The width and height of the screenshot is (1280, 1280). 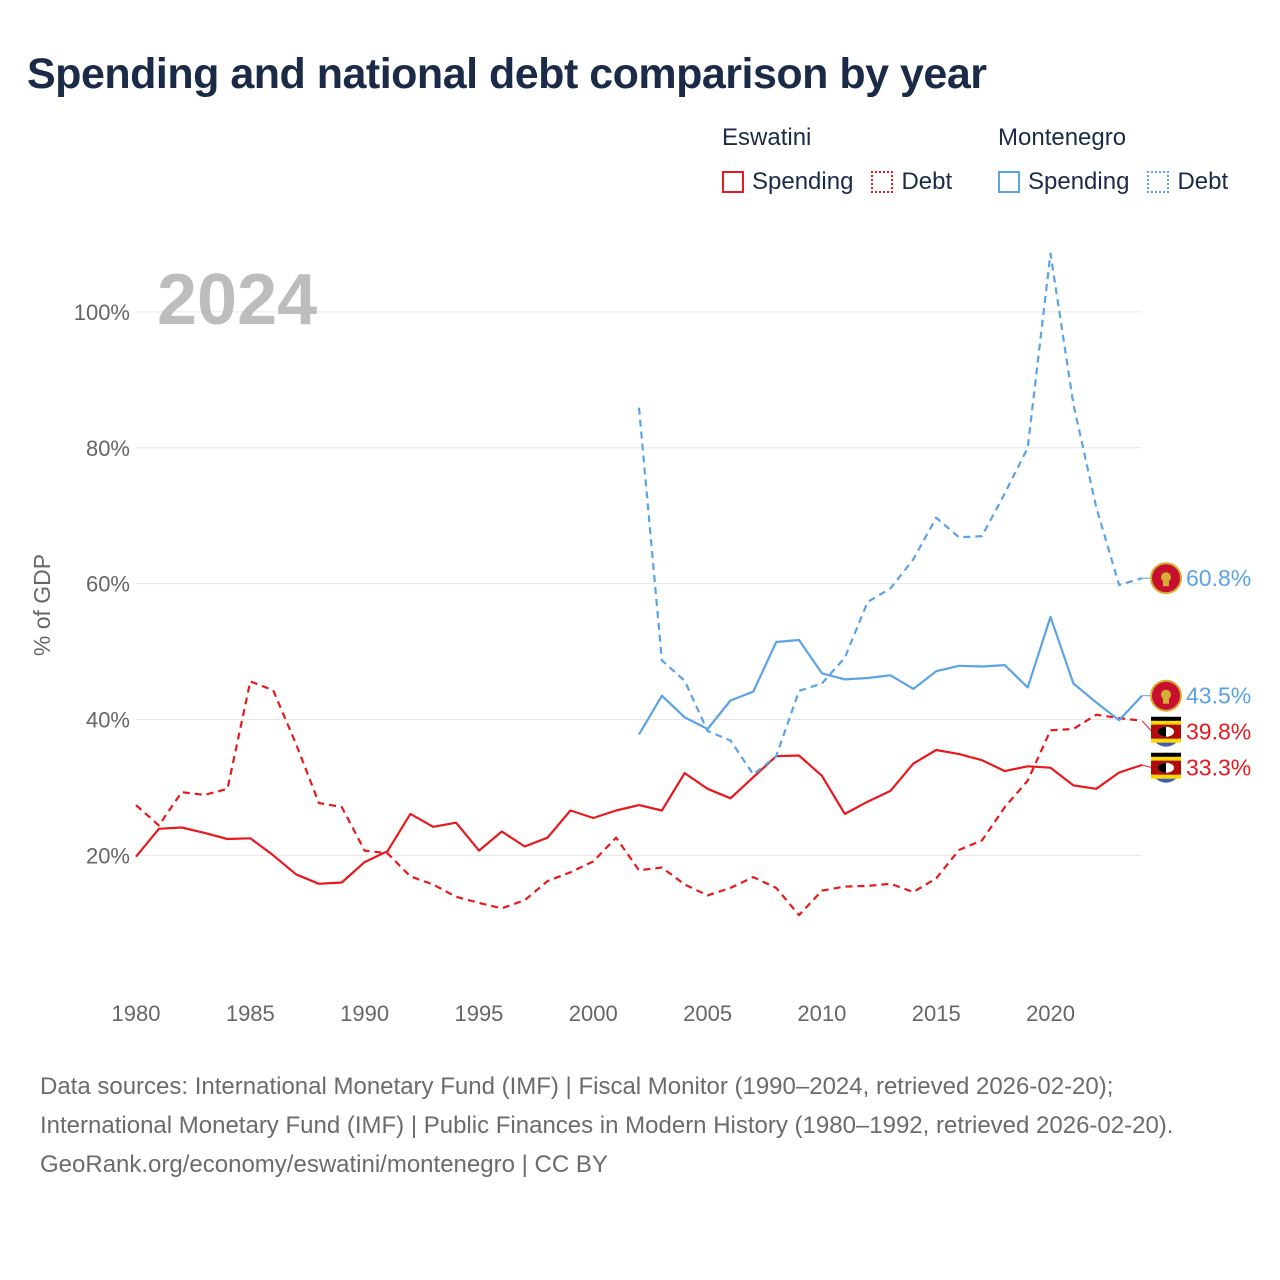 What do you see at coordinates (821, 1013) in the screenshot?
I see `x-tick-label: 2010` at bounding box center [821, 1013].